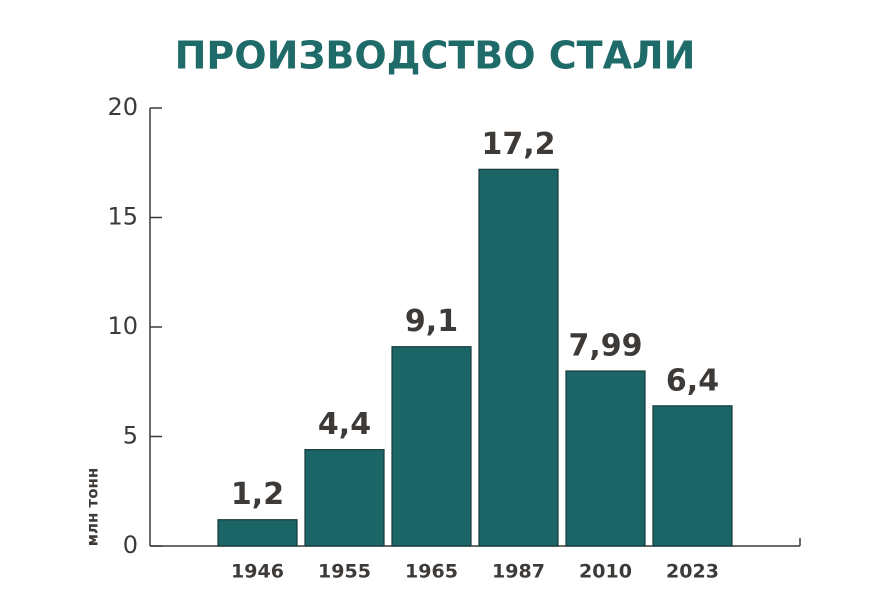 This screenshot has height=615, width=870. Describe the element at coordinates (431, 572) in the screenshot. I see `x-tick-label: 1965` at that location.